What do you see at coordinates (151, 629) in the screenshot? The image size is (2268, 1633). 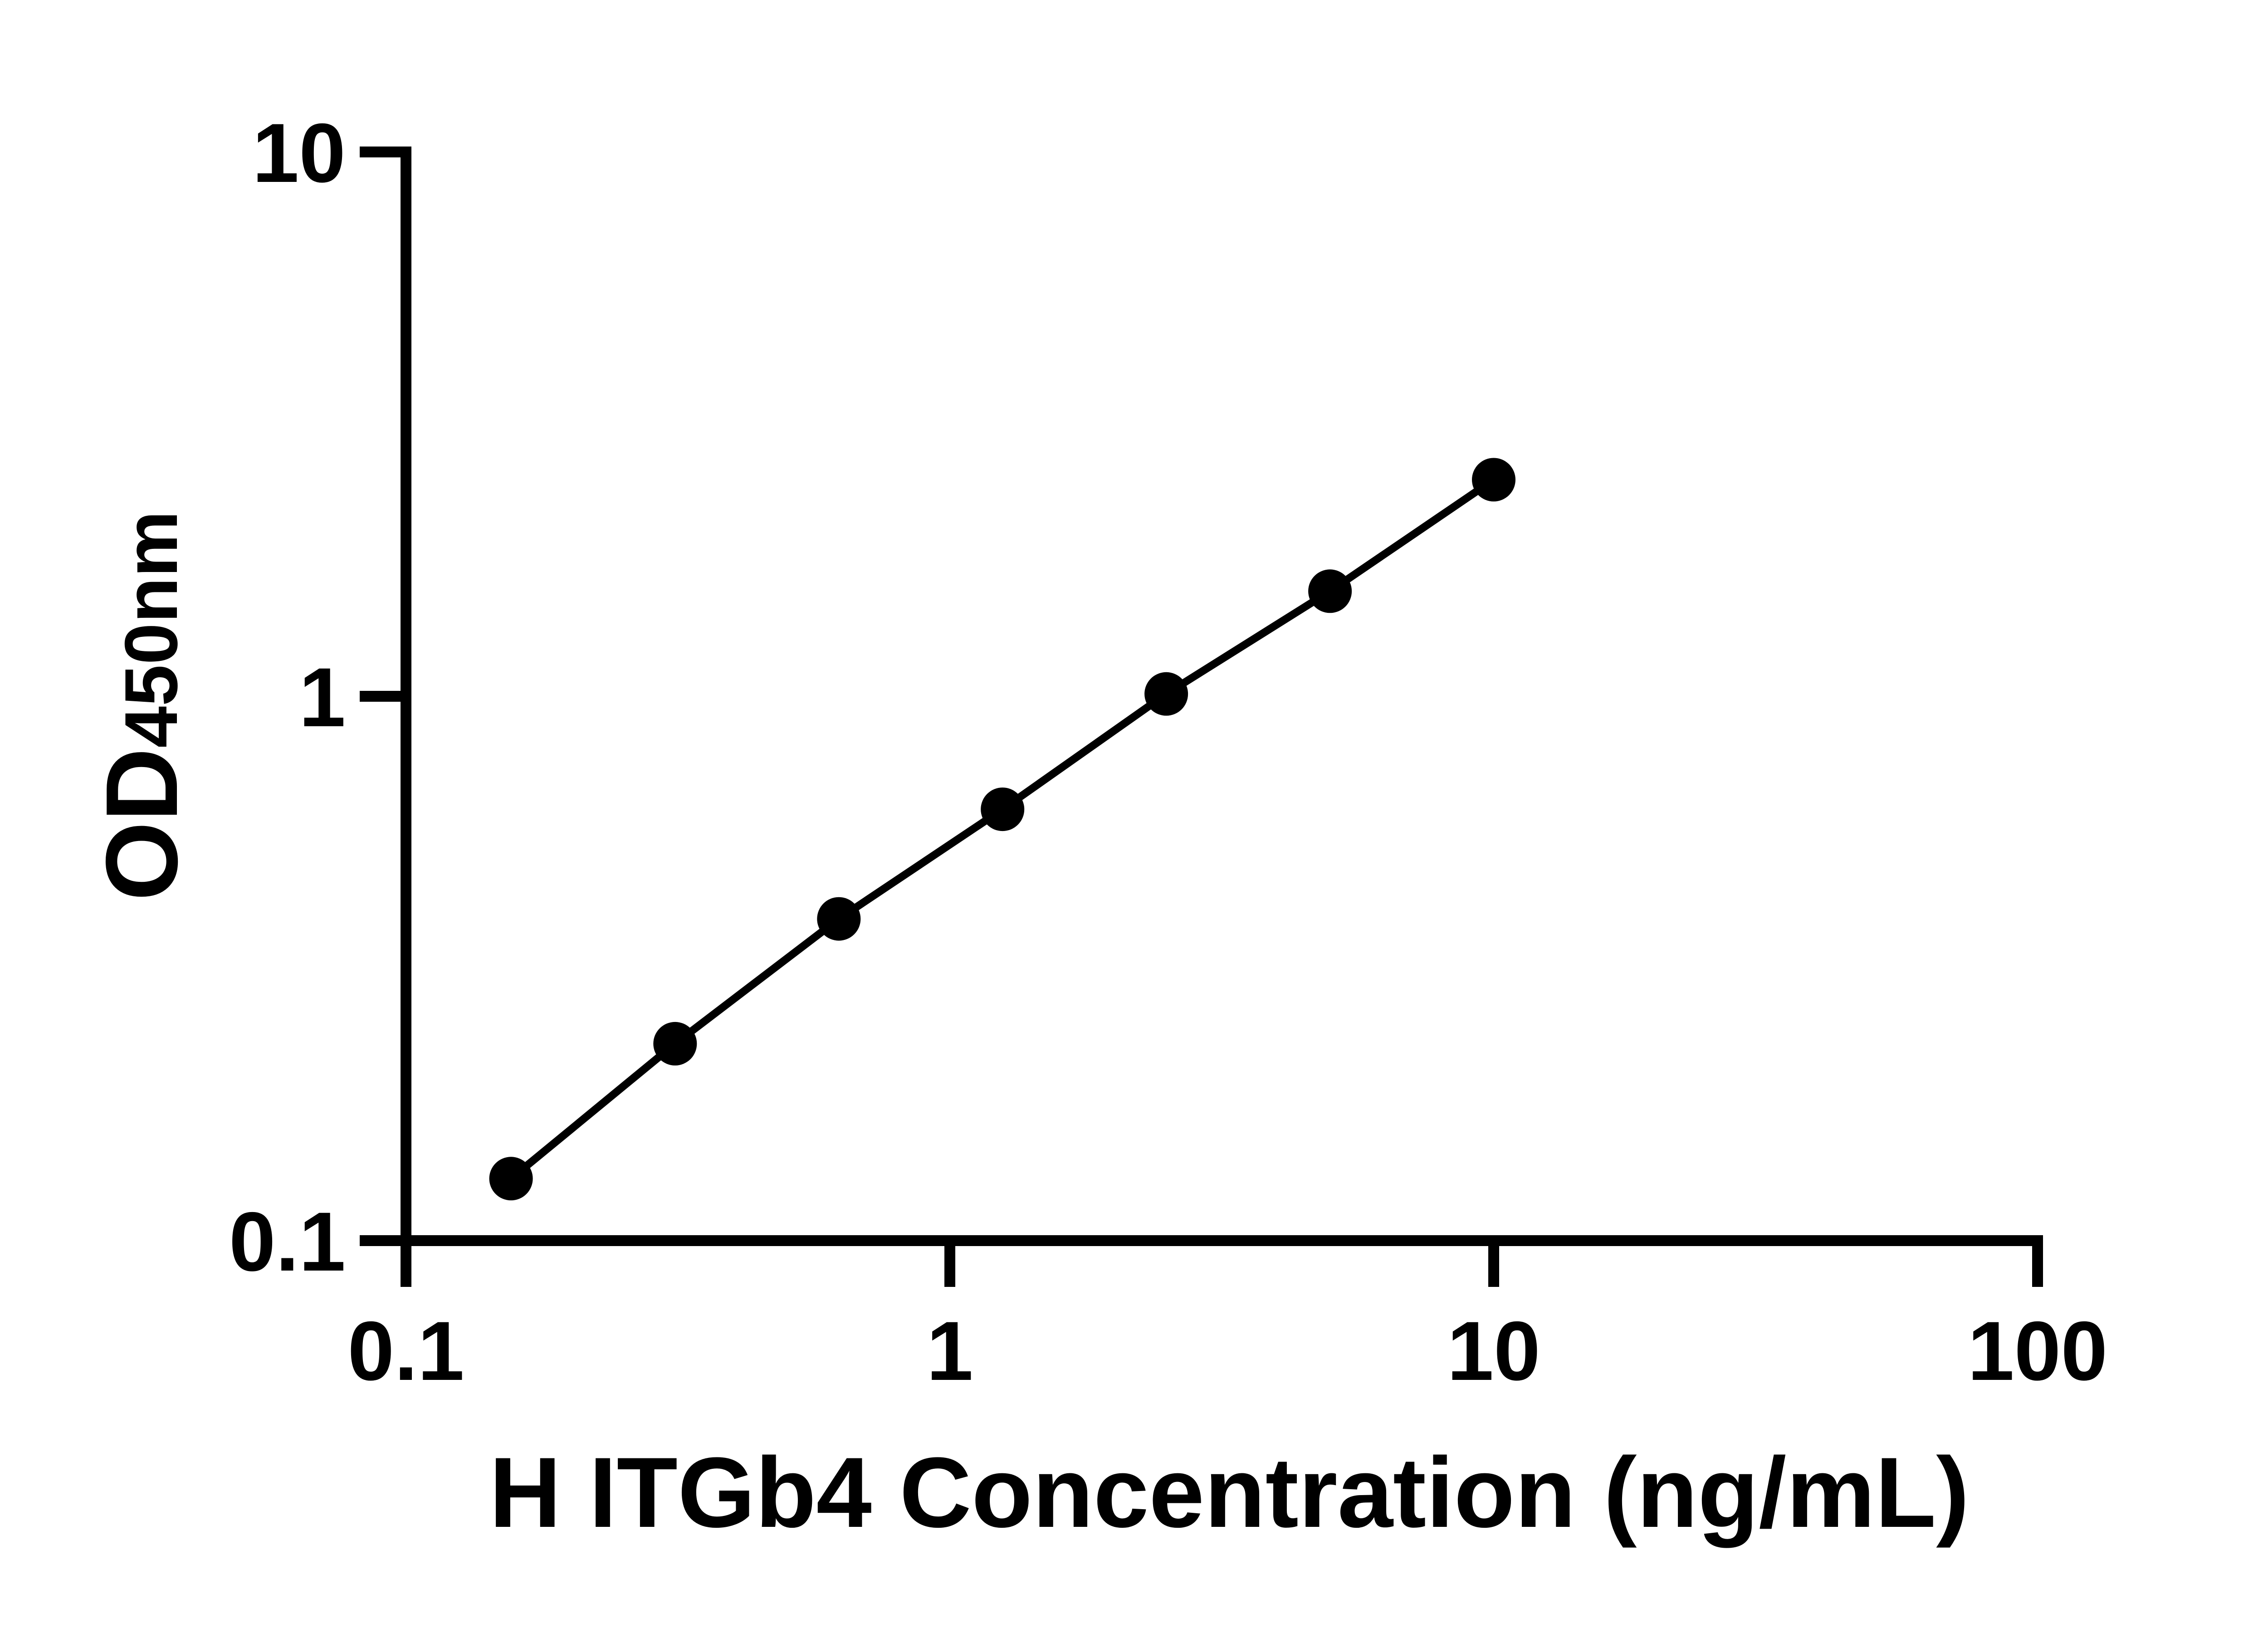 I see `y-axis-title-subscript: 450nm` at bounding box center [151, 629].